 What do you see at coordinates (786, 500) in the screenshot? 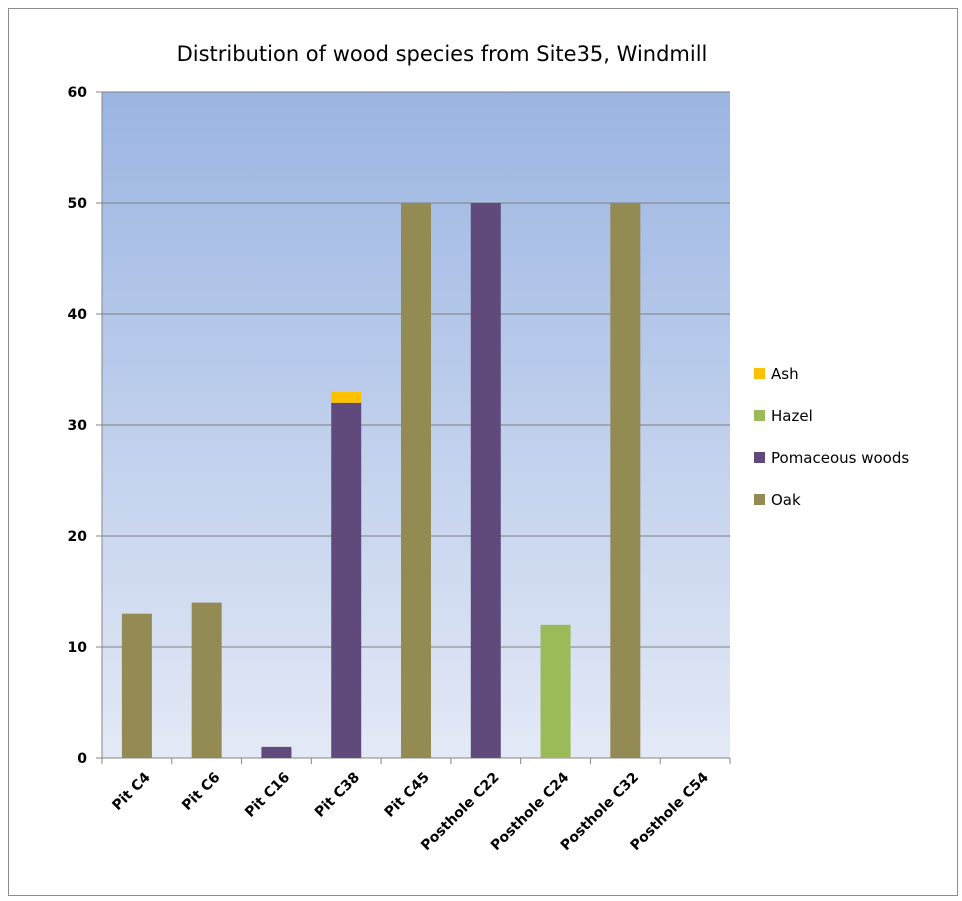
I see `legend-label: Oak` at bounding box center [786, 500].